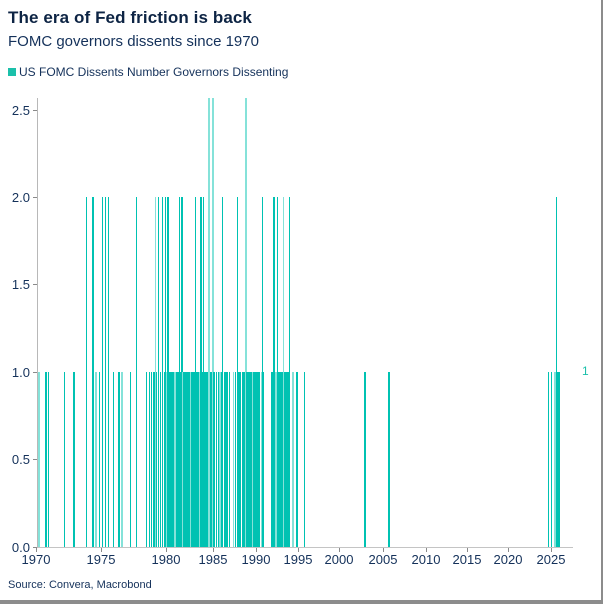 This screenshot has width=606, height=606. Describe the element at coordinates (133, 41) in the screenshot. I see `page-subtitle: FOMC governors dissents since 1970` at that location.